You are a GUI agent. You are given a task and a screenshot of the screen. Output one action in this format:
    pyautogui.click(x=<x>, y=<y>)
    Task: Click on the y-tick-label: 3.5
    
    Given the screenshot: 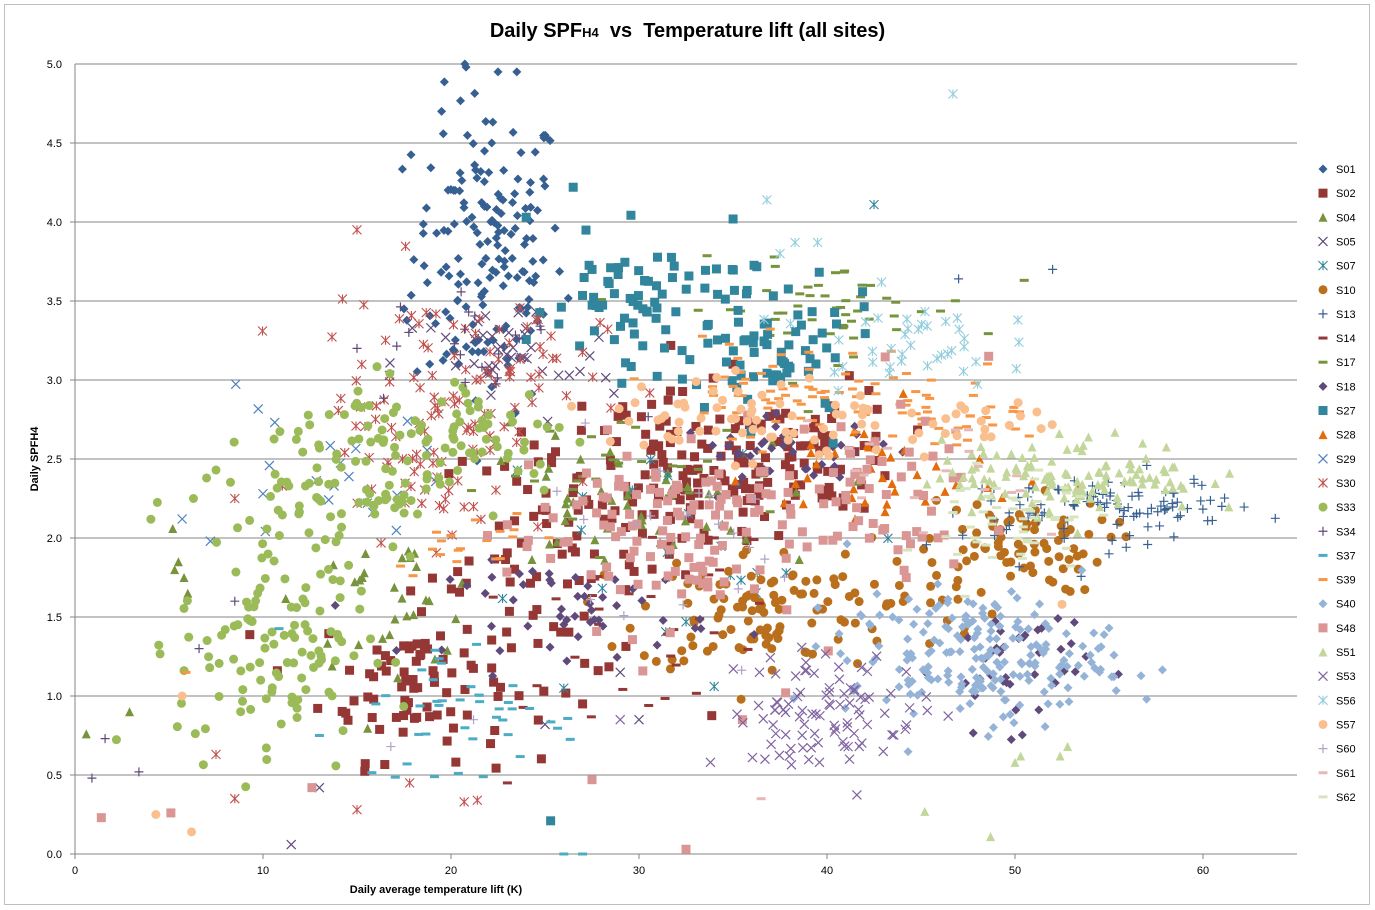 What is the action you would take?
    pyautogui.click(x=54, y=302)
    